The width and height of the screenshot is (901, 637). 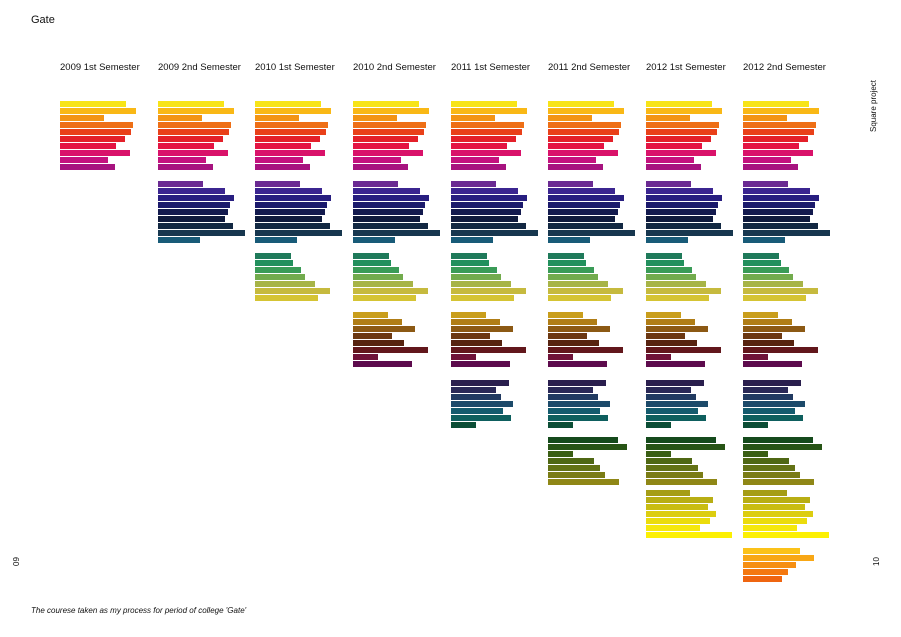 What do you see at coordinates (772, 364) in the screenshot?
I see `bar-g3-c7-b7` at bounding box center [772, 364].